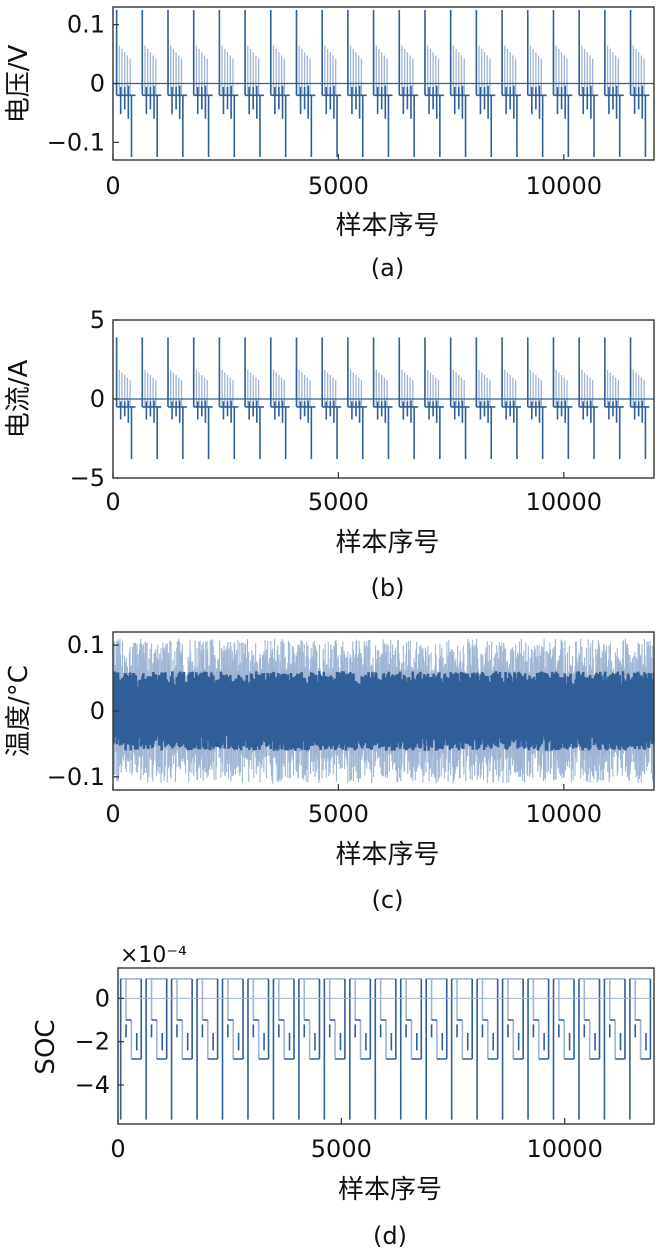 The width and height of the screenshot is (661, 1259). What do you see at coordinates (390, 1236) in the screenshot?
I see `panel-caption-d: (d)` at bounding box center [390, 1236].